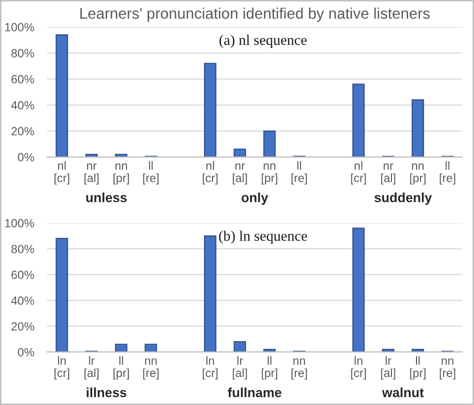 The width and height of the screenshot is (474, 405). I want to click on text: suddenly, so click(403, 198).